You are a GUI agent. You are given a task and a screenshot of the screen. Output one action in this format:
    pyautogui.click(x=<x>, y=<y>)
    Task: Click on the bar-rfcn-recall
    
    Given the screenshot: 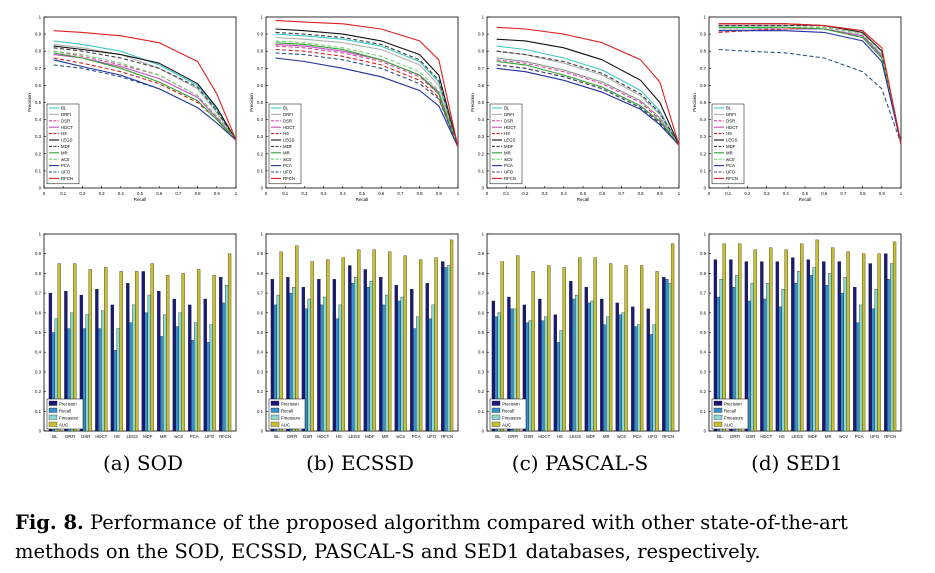 What is the action you would take?
    pyautogui.click(x=889, y=355)
    